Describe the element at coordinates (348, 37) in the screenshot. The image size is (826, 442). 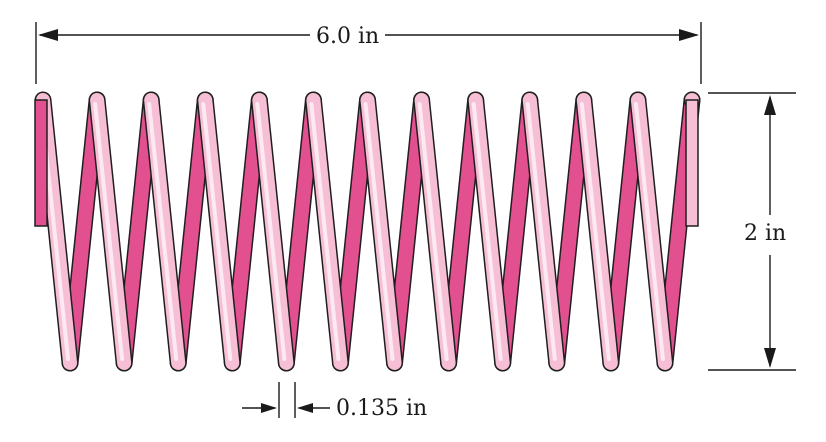
I see `length-label: 6.0 in` at that location.